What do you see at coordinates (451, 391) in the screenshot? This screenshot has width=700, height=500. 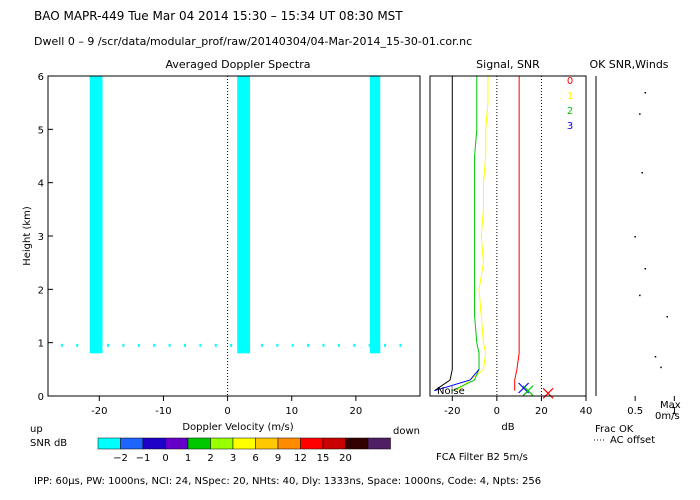 I see `noise-label: Noise` at bounding box center [451, 391].